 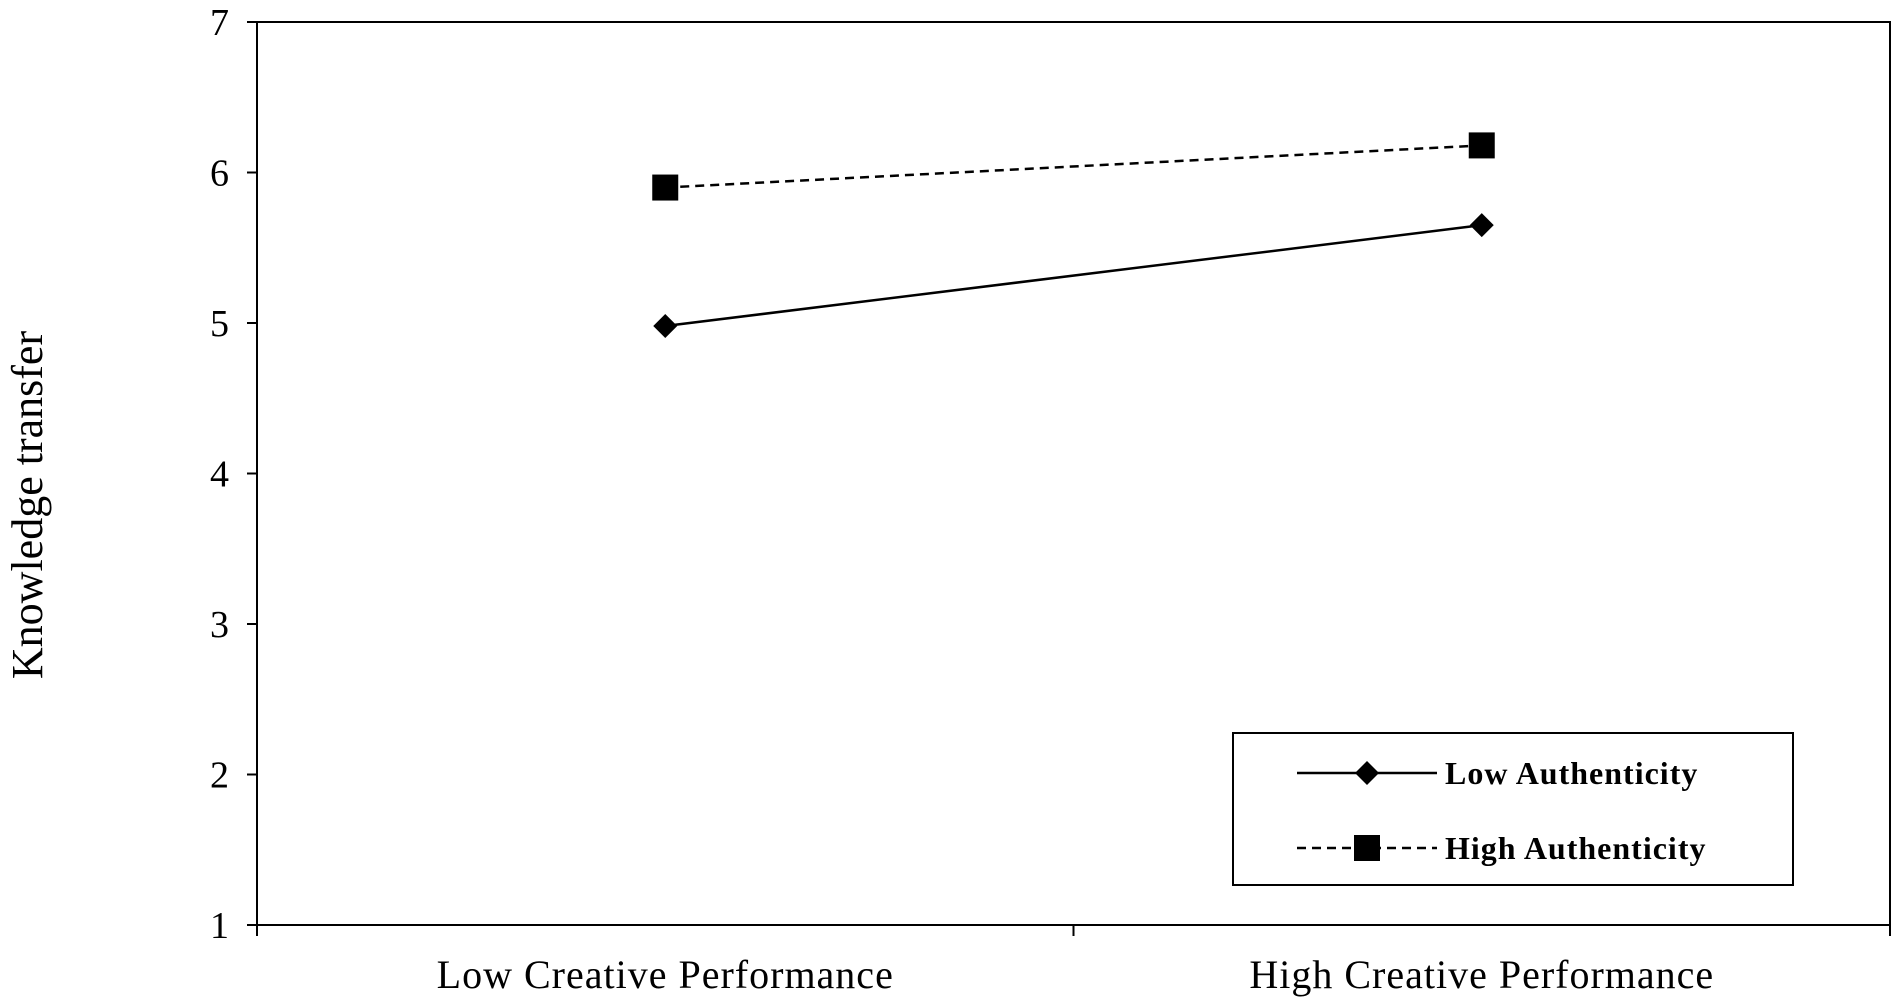 What do you see at coordinates (1571, 773) in the screenshot?
I see `legend-label: Low Authenticity` at bounding box center [1571, 773].